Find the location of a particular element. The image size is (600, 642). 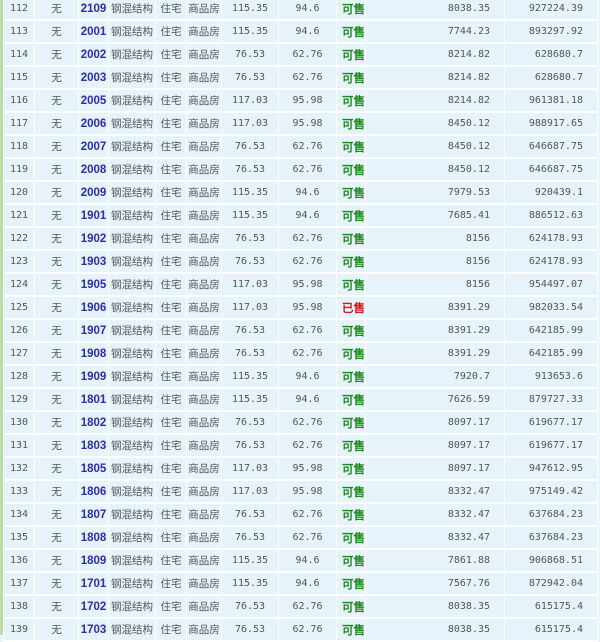

room-number-link: 1807 is located at coordinates (93, 515).